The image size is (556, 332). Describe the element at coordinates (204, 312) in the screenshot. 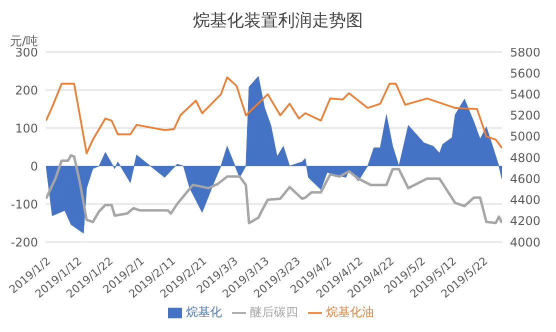

I see `legend-label: 烷基化` at that location.